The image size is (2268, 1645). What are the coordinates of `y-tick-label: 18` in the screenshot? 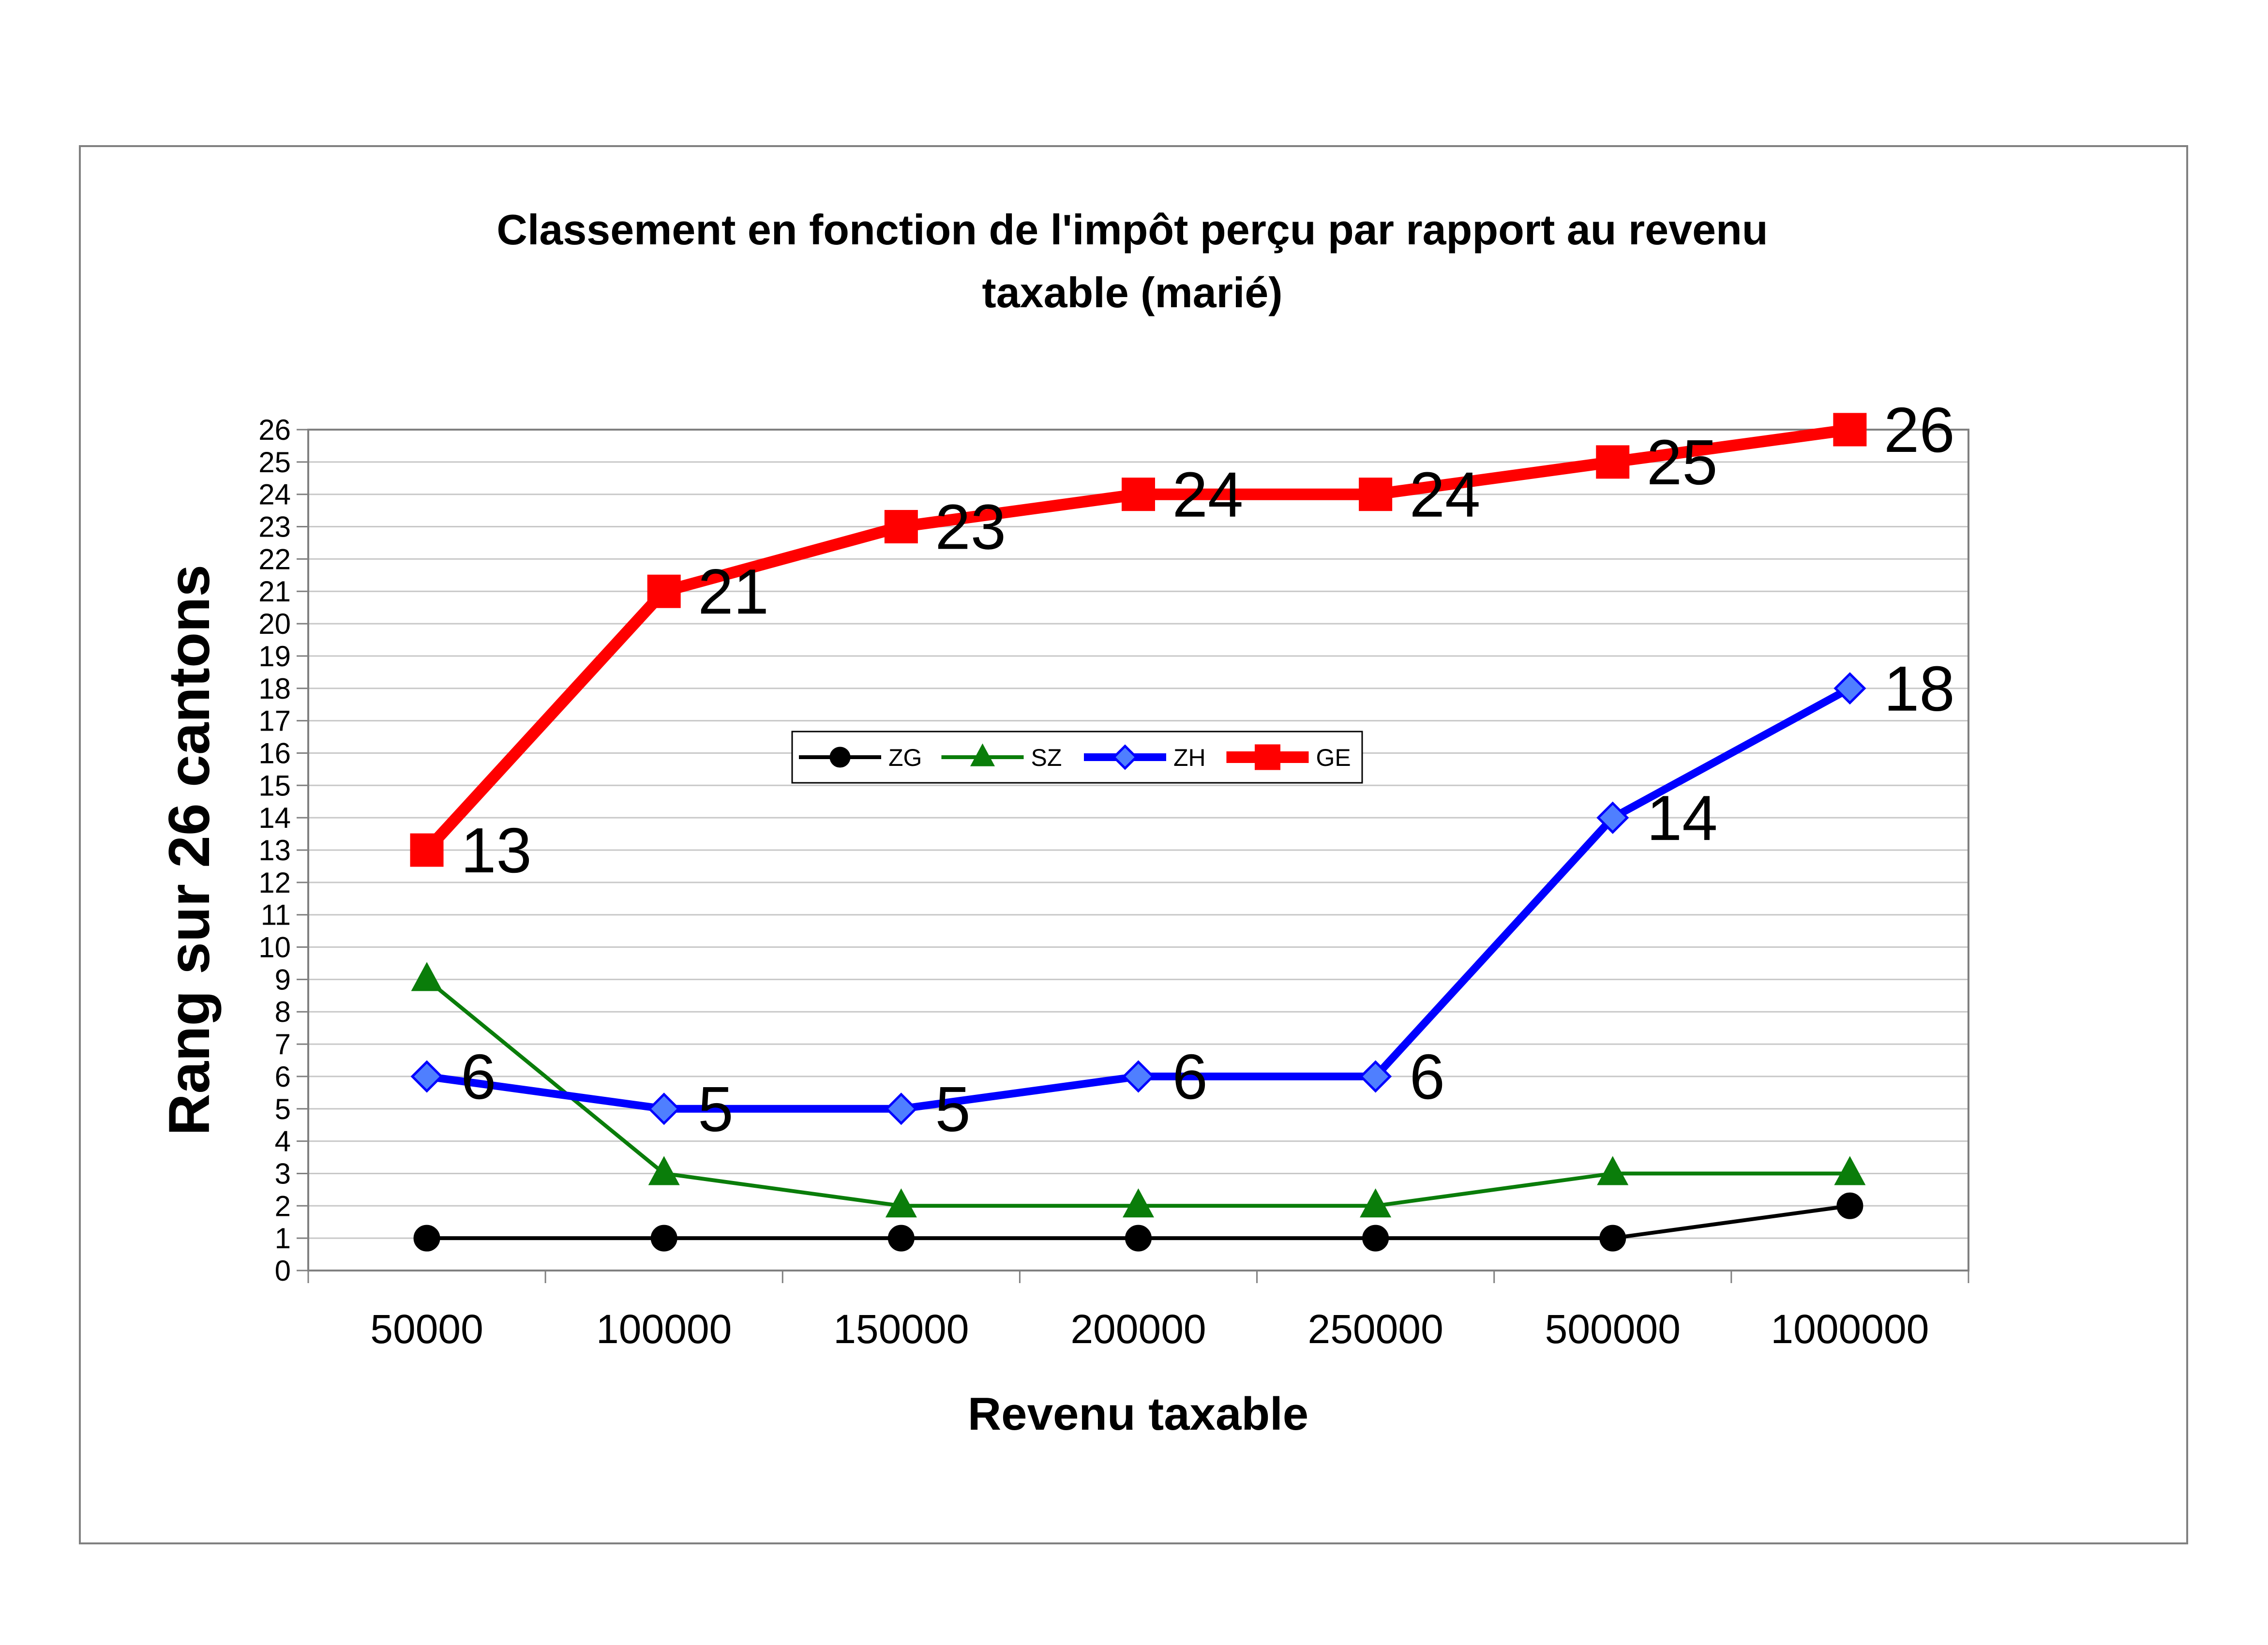 It's located at (274, 689).